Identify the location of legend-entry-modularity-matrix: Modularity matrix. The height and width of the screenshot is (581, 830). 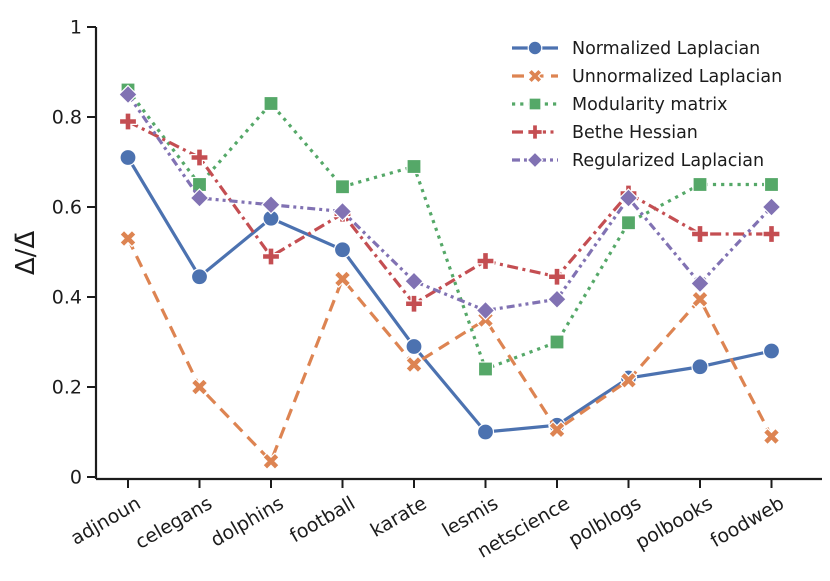
(619, 105).